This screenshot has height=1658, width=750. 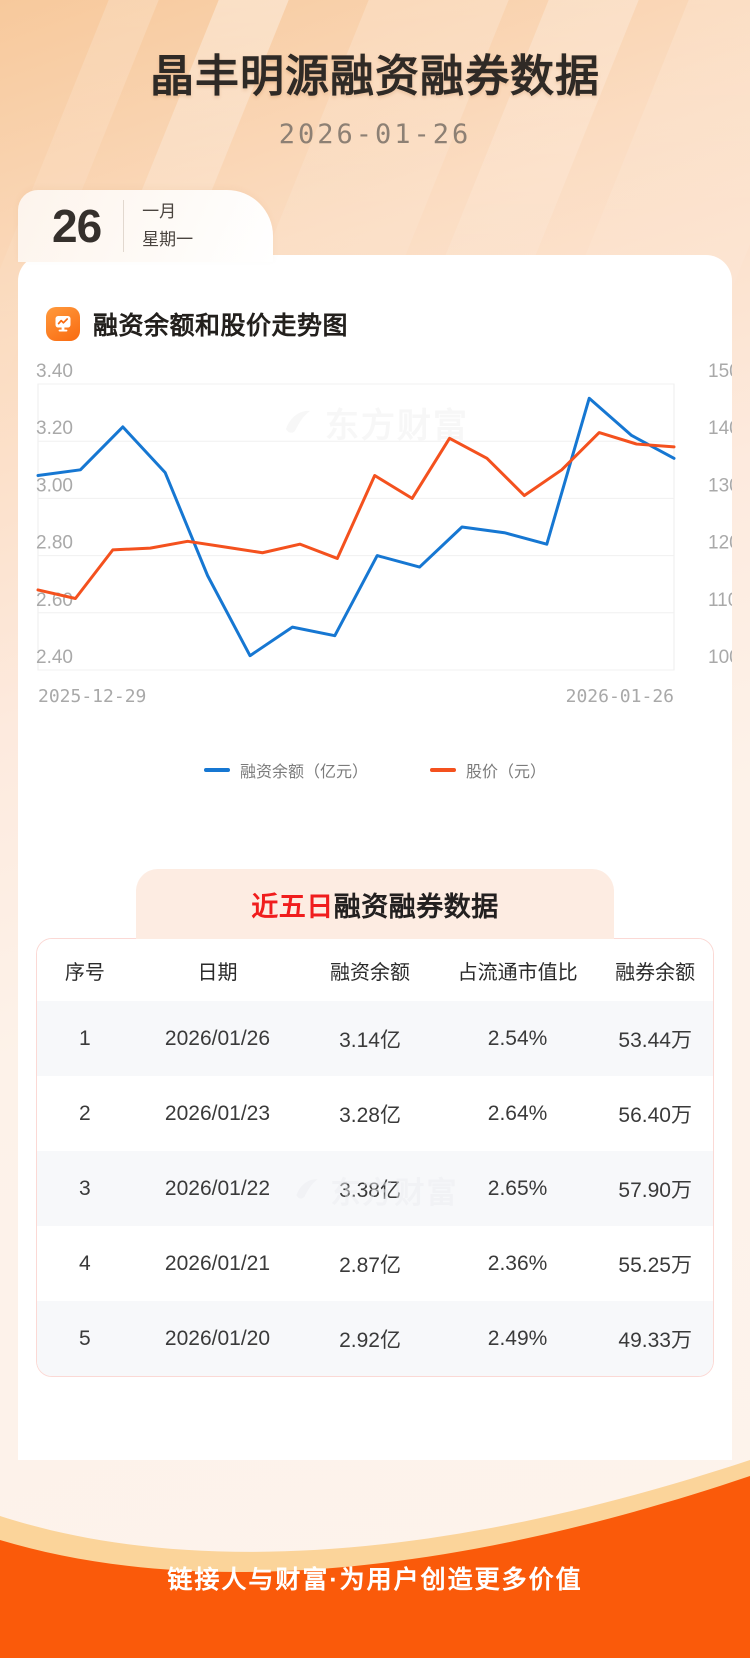 What do you see at coordinates (720, 485) in the screenshot?
I see `svg-text: 130.00` at bounding box center [720, 485].